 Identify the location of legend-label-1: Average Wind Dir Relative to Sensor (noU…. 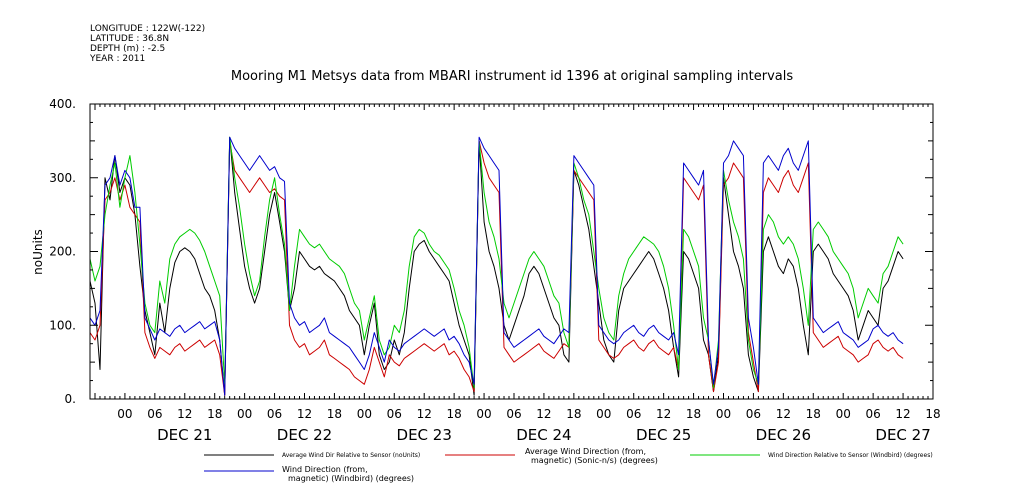
(351, 455).